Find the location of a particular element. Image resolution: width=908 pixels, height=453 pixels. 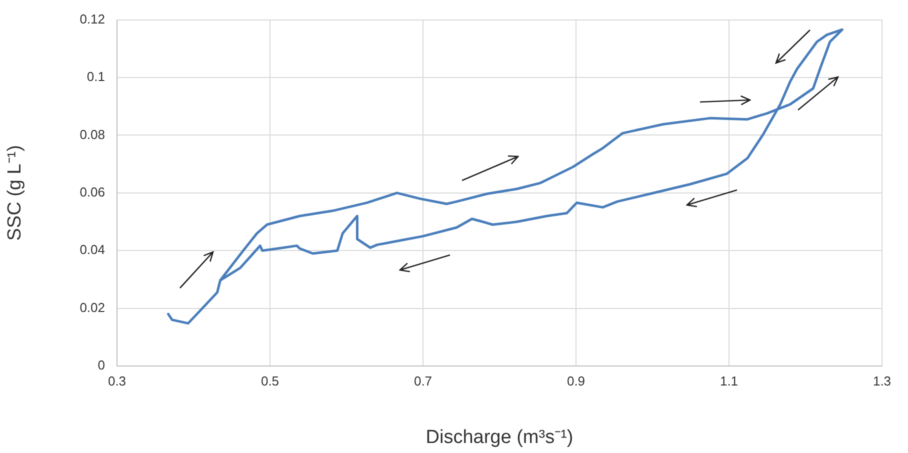

y-tick-label: 0.12 is located at coordinates (92, 18).